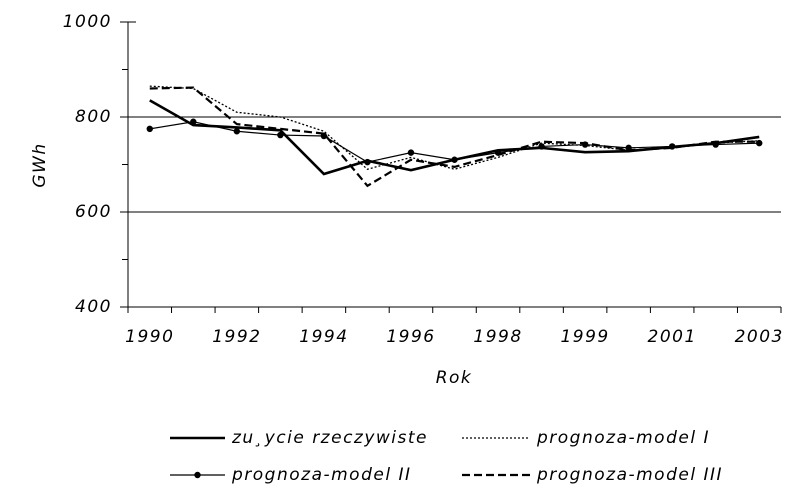 The width and height of the screenshot is (795, 489). Describe the element at coordinates (329, 438) in the screenshot. I see `legend-label: zu¸ycie rzeczywiste` at that location.